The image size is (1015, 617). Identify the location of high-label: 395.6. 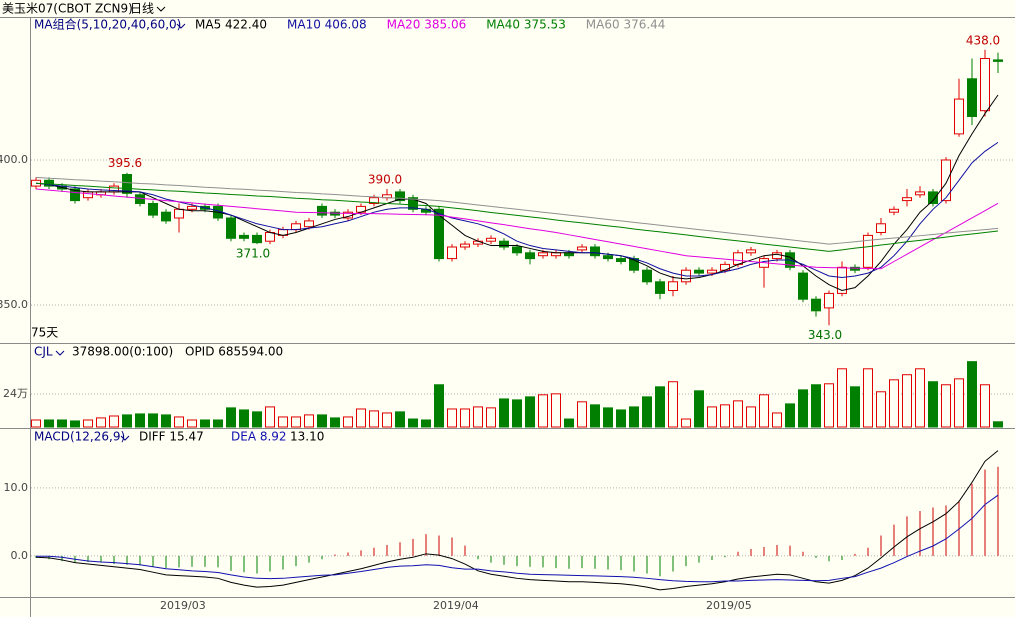
(125, 163).